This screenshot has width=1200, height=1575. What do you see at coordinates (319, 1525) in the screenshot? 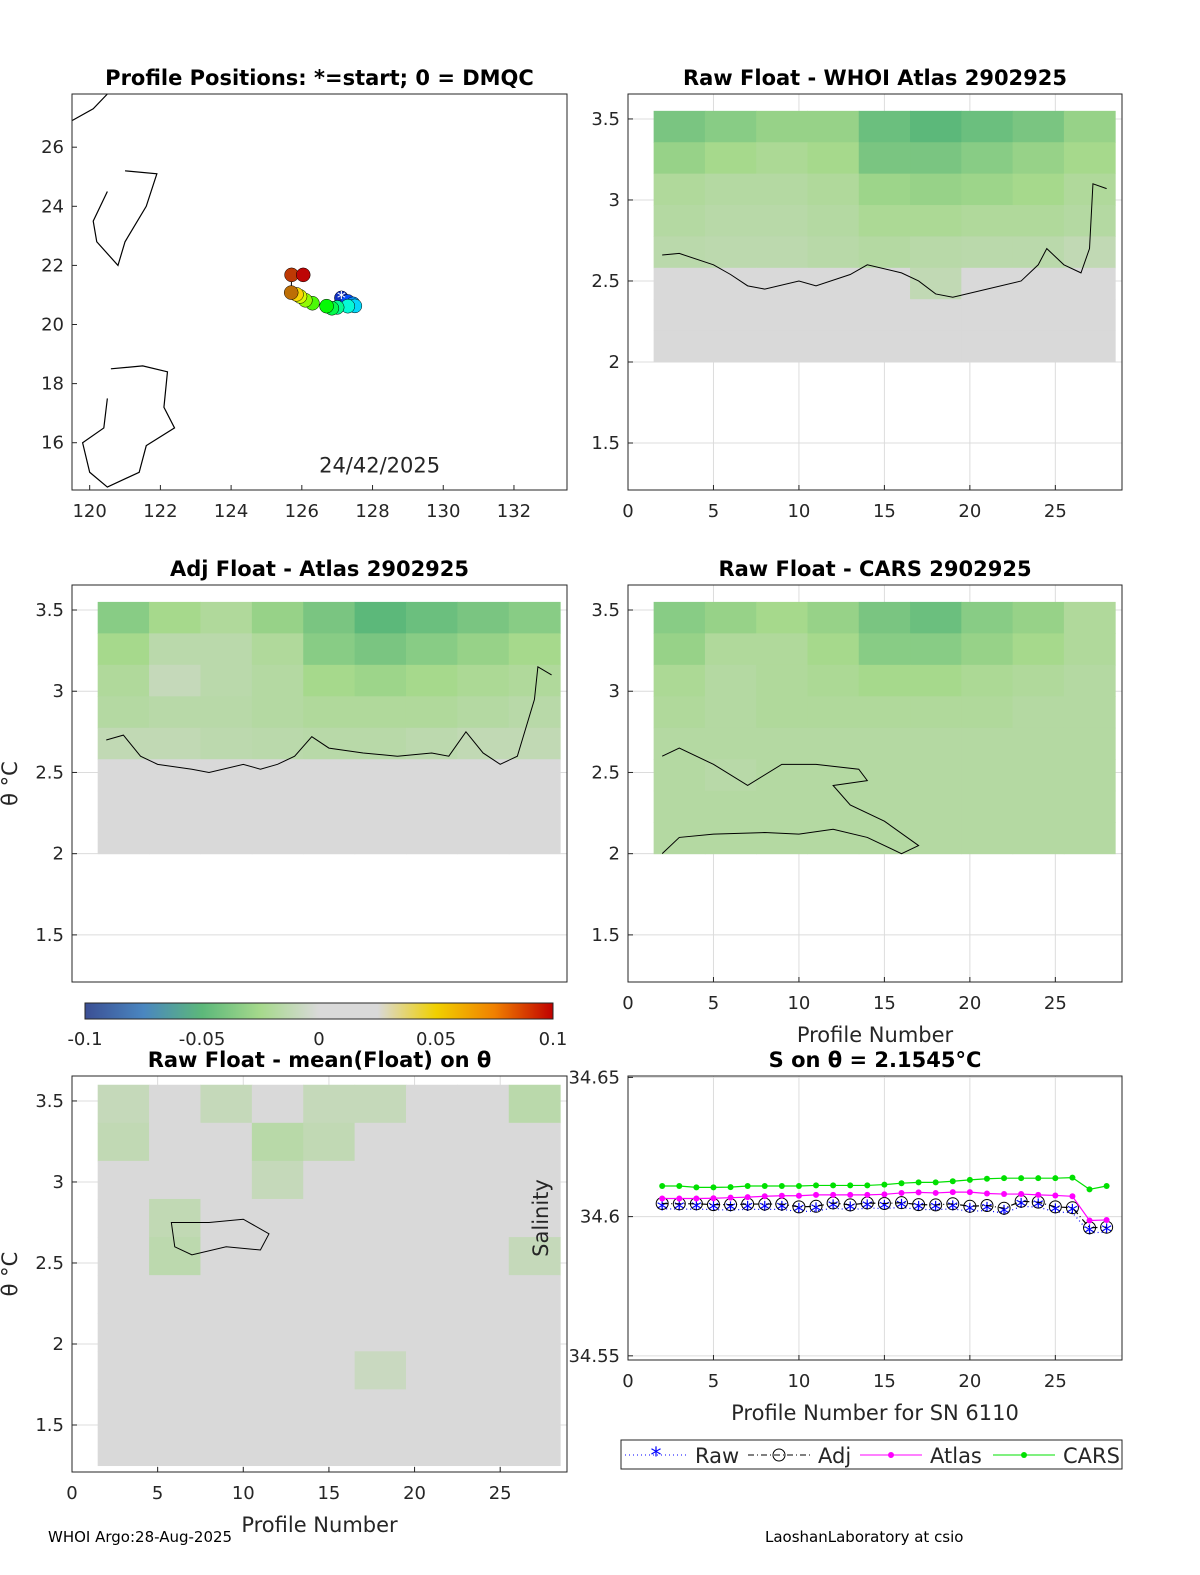
I see `x-axis-label: Profile Number` at bounding box center [319, 1525].